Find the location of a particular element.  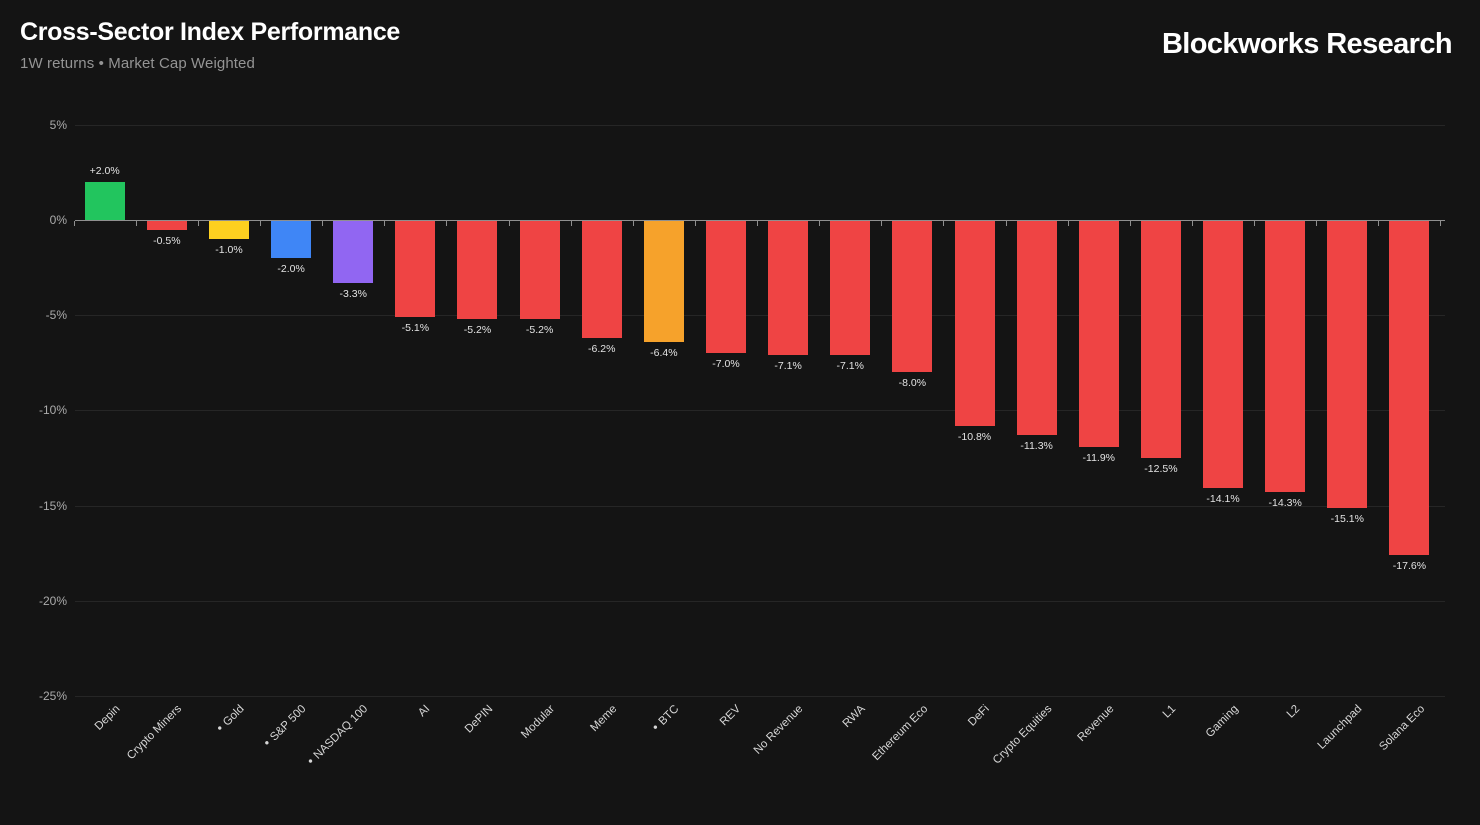

bar-ethereum-eco is located at coordinates (912, 296).